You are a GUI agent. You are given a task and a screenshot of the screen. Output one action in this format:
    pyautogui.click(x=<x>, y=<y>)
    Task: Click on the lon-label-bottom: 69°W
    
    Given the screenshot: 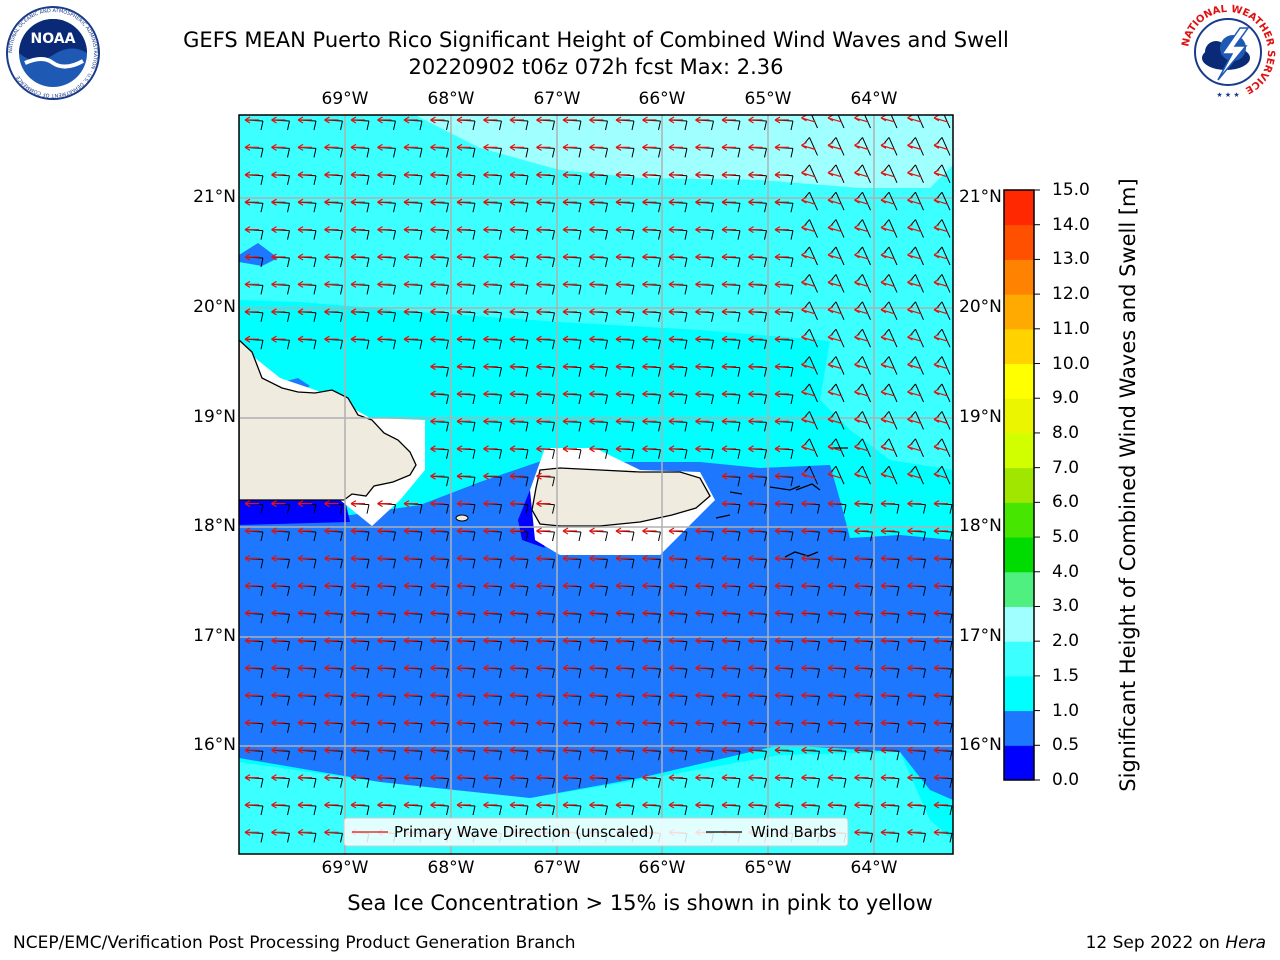 What is the action you would take?
    pyautogui.click(x=345, y=868)
    